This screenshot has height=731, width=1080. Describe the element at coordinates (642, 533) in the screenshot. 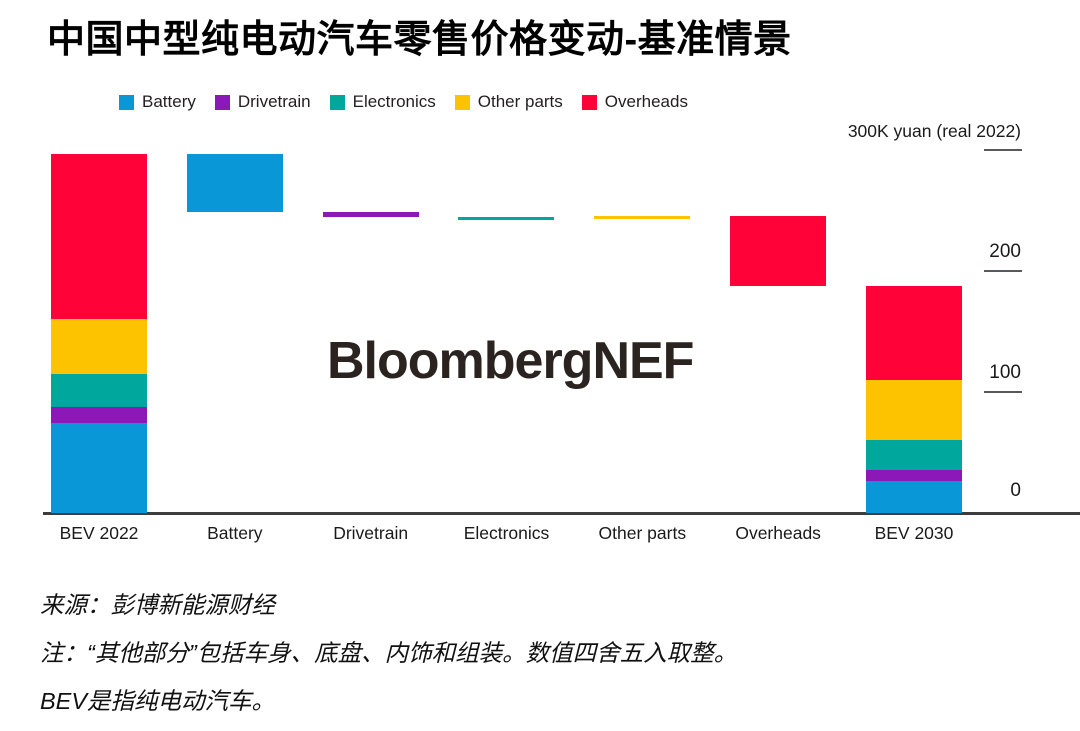

I see `x-axis-label-other-parts: Other parts` at that location.